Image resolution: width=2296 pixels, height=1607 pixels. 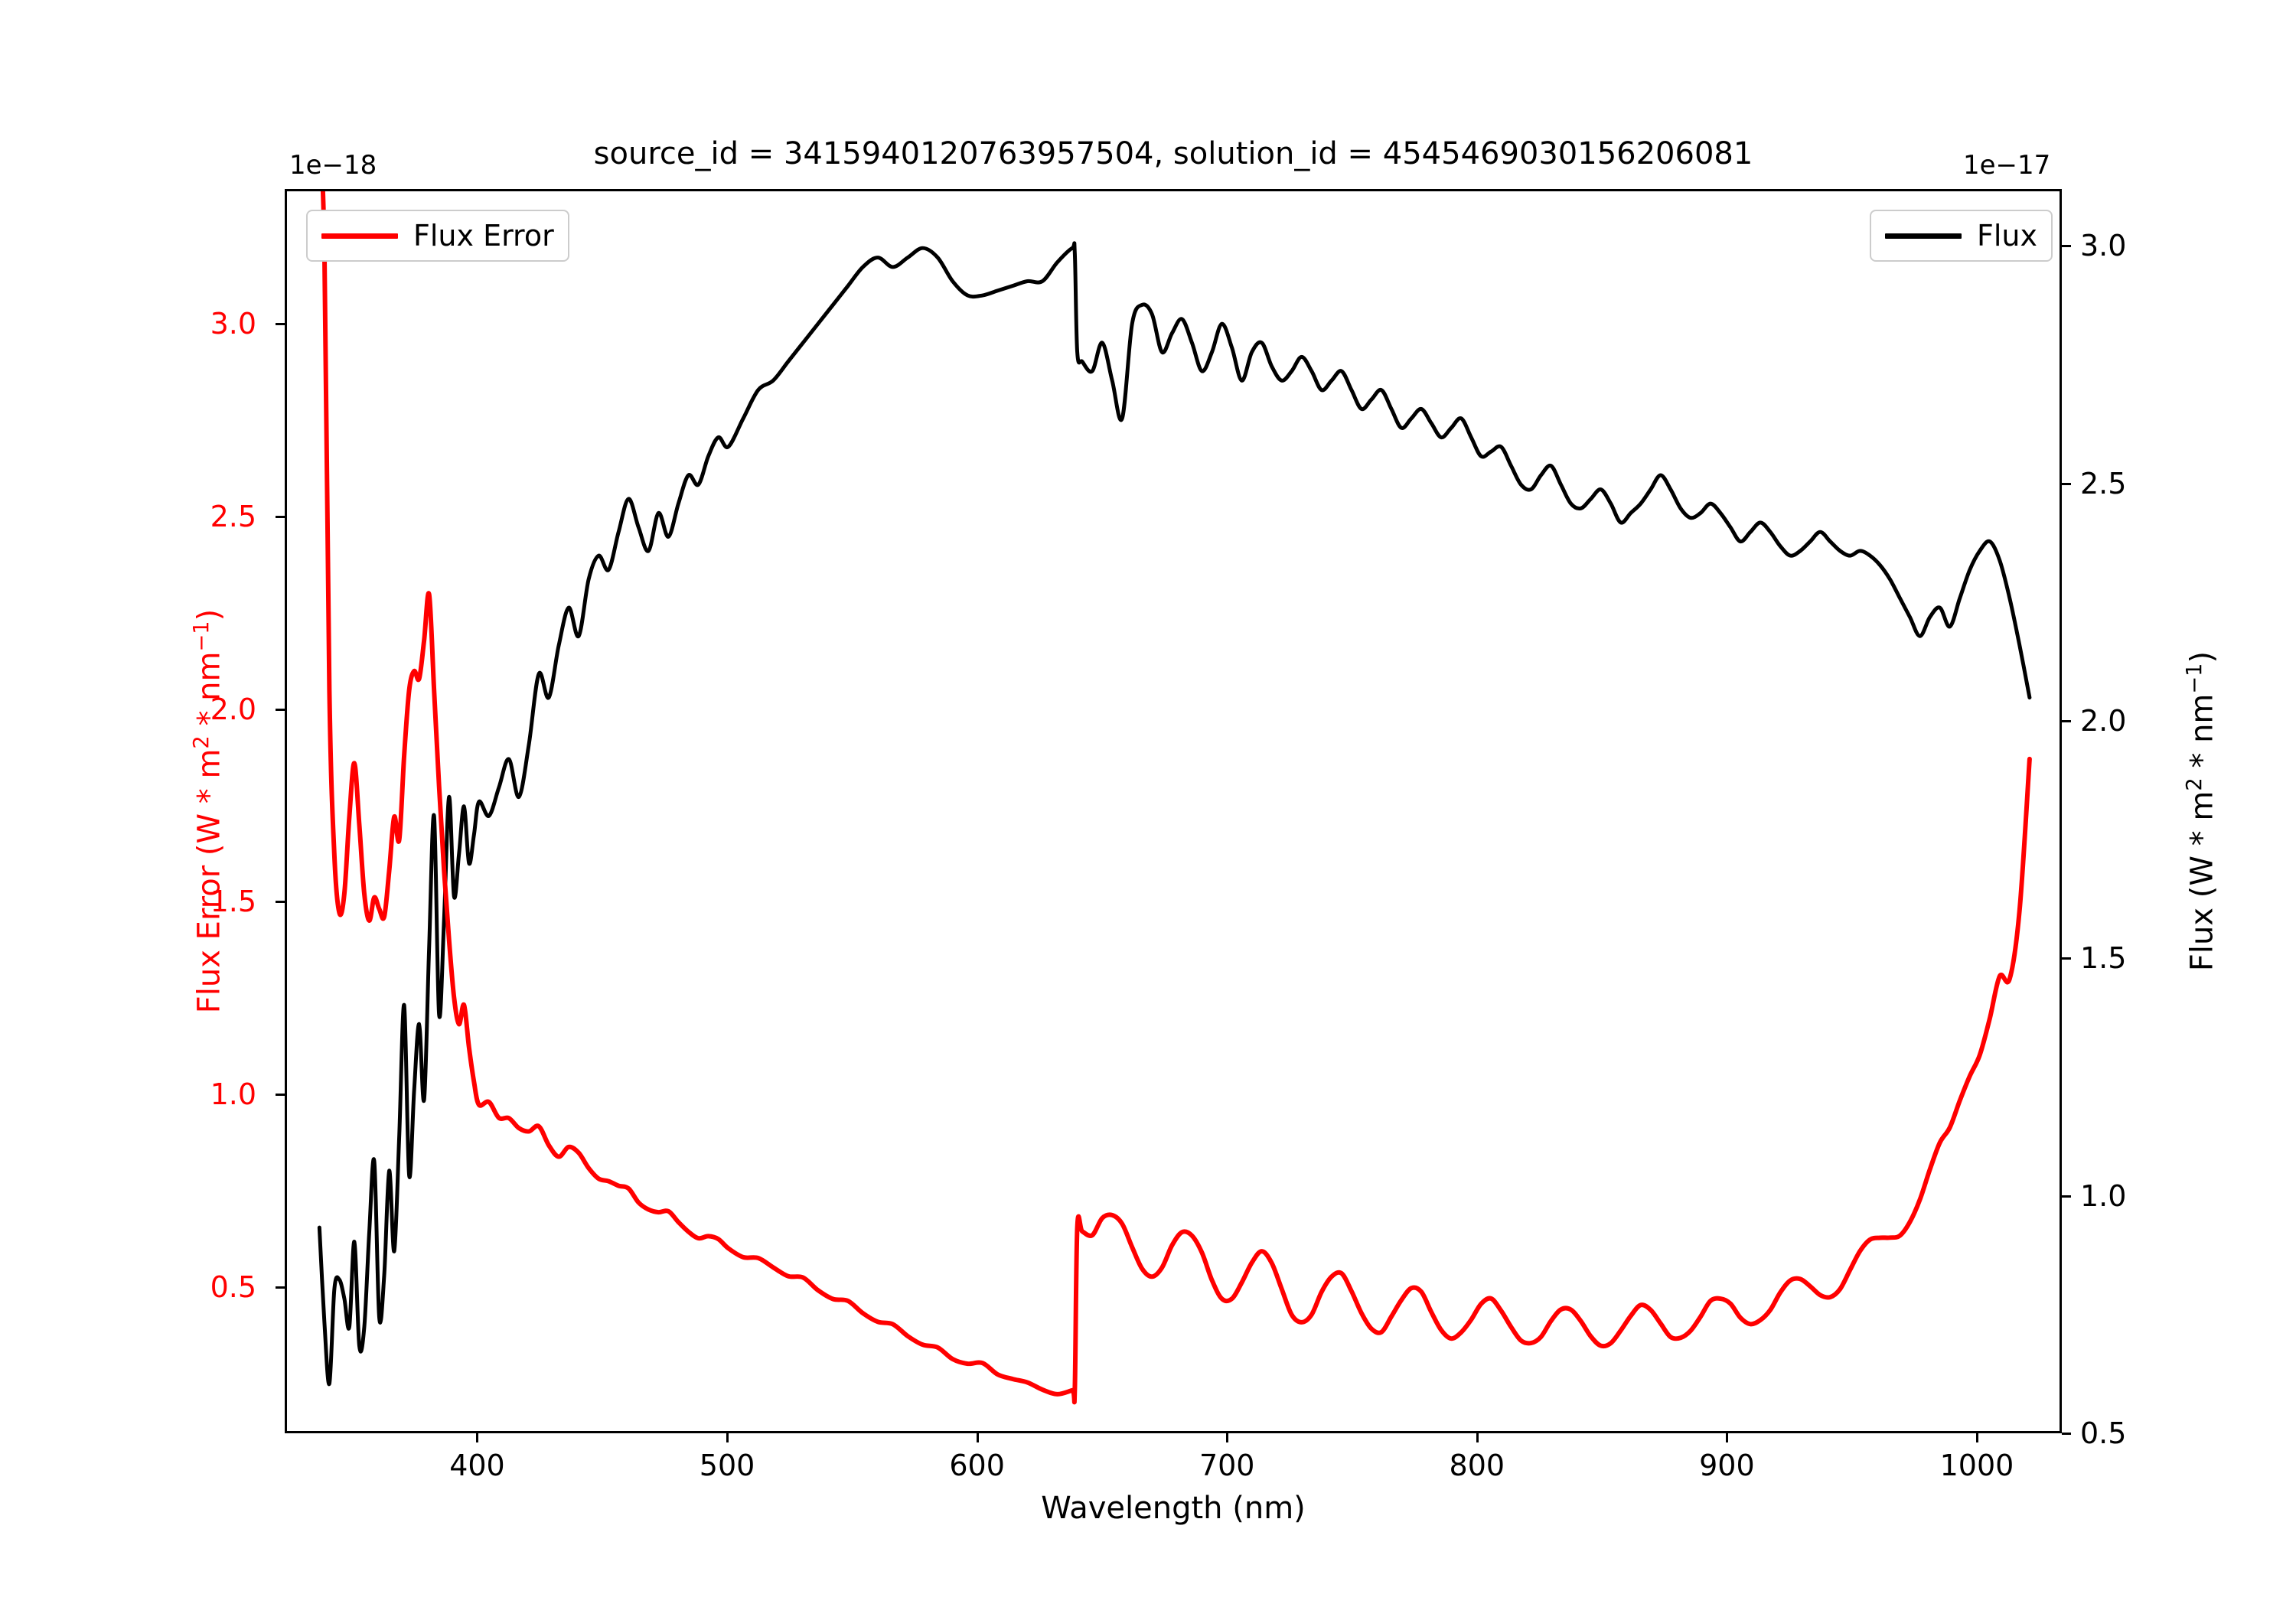 What do you see at coordinates (2007, 236) in the screenshot?
I see `legend-label-flux: Flux` at bounding box center [2007, 236].